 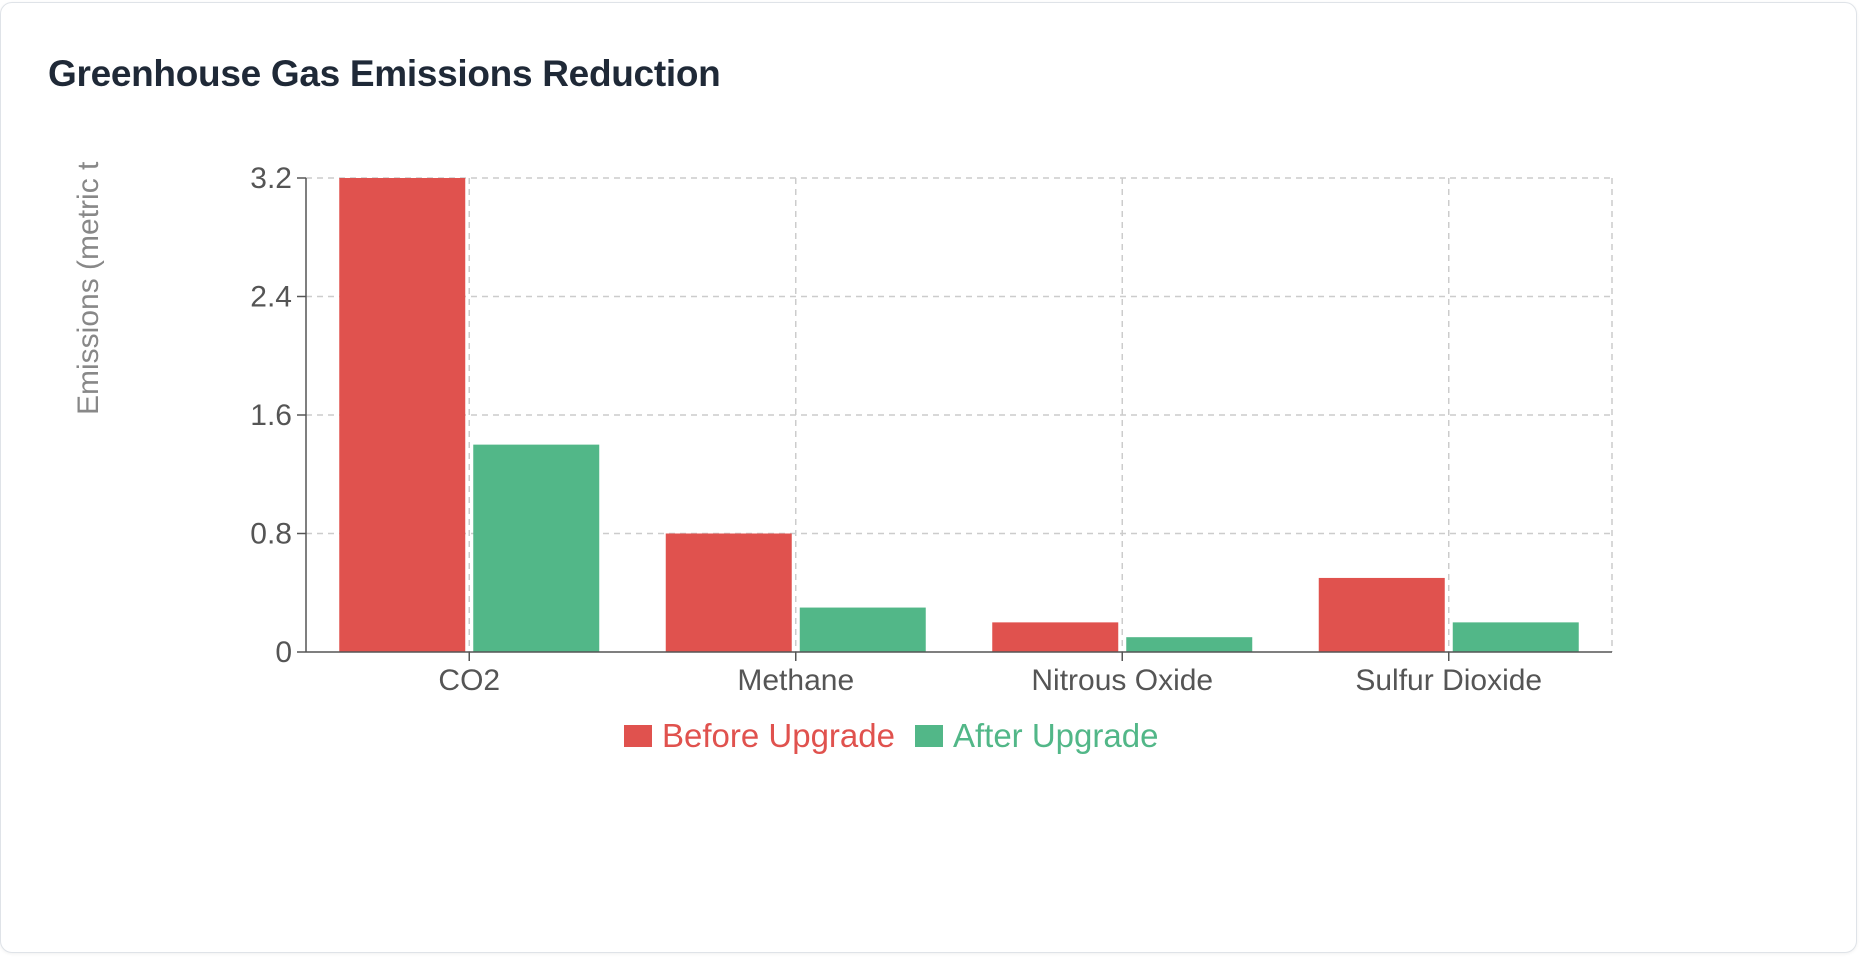 What do you see at coordinates (1055, 735) in the screenshot?
I see `legend-label-after: After Upgrade` at bounding box center [1055, 735].